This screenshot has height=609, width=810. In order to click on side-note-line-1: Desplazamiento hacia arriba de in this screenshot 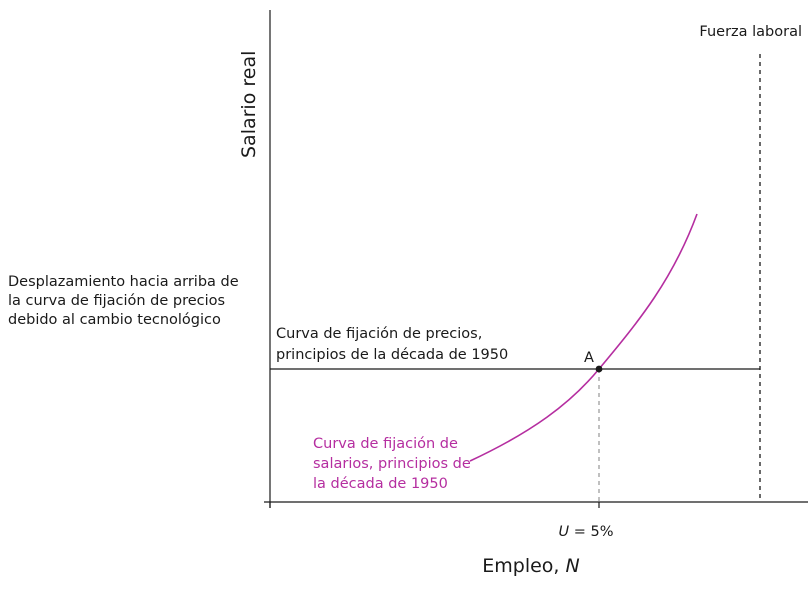, I will do `click(123, 282)`.